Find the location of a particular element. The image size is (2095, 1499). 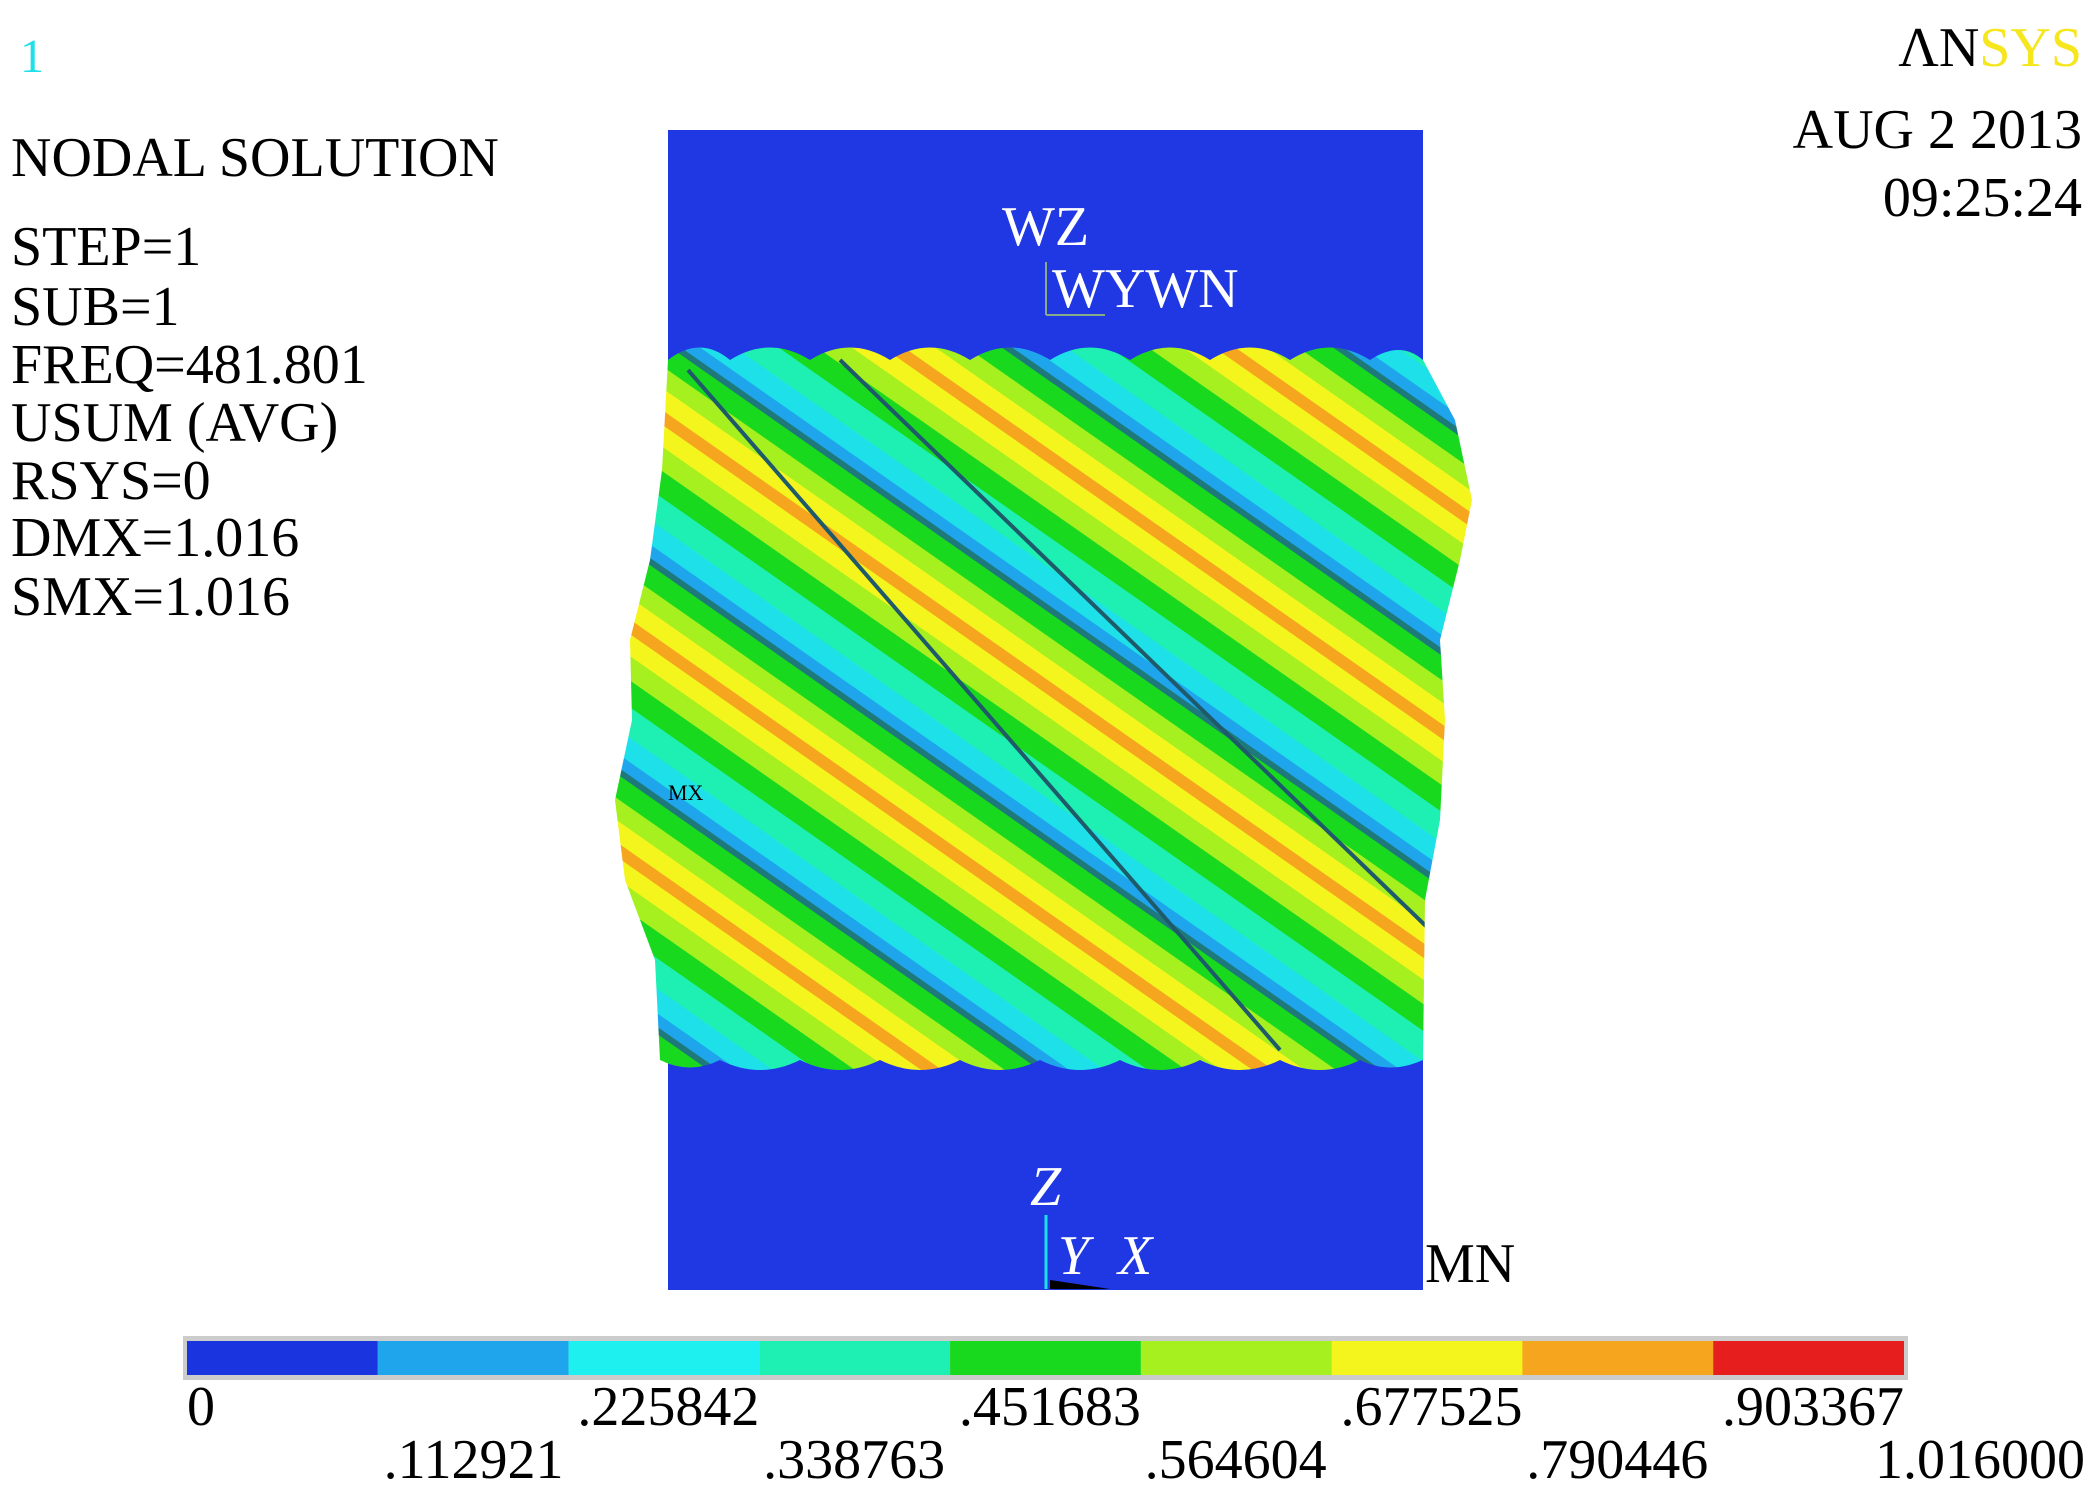

axis-annotation: WZ is located at coordinates (1045, 227).